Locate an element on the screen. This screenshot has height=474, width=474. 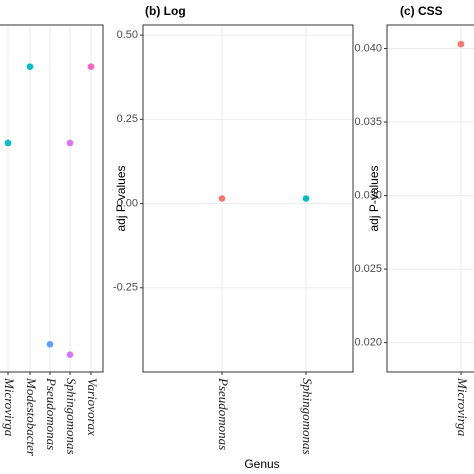
panel-border is located at coordinates (430, 198).